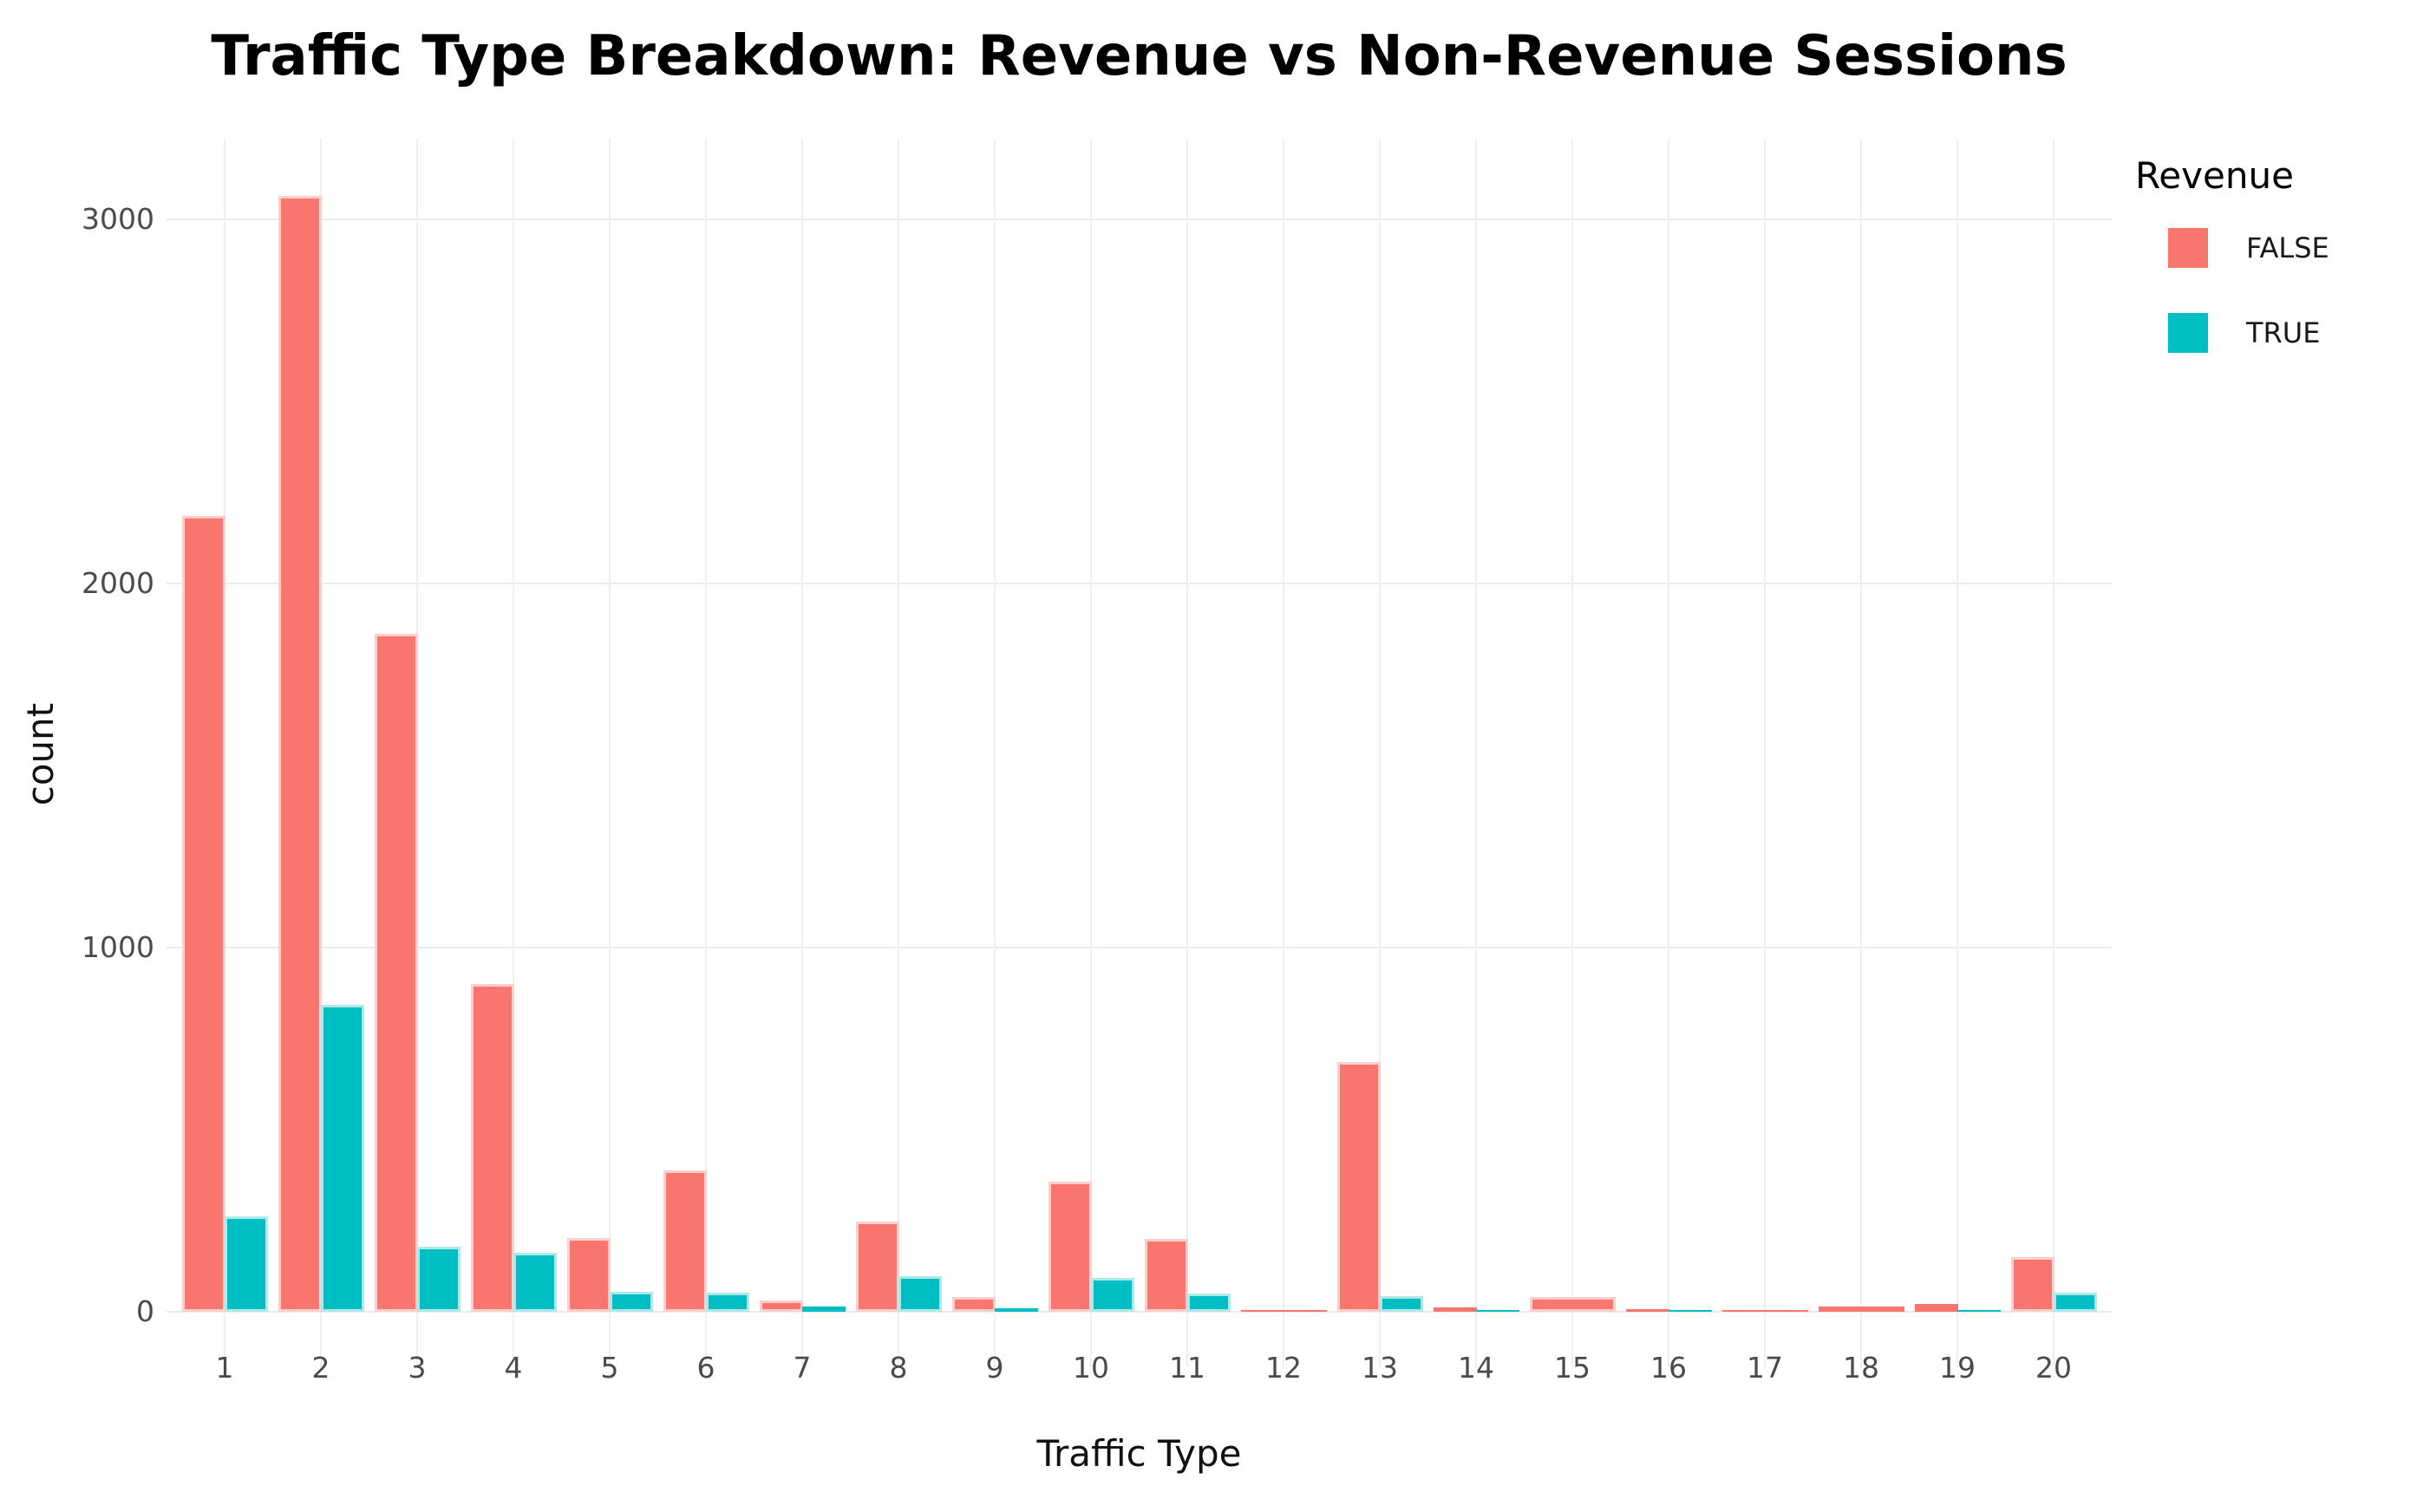 The width and height of the screenshot is (2417, 1512). Describe the element at coordinates (2274, 276) in the screenshot. I see `legend: Revenue FALSE TRUE` at that location.